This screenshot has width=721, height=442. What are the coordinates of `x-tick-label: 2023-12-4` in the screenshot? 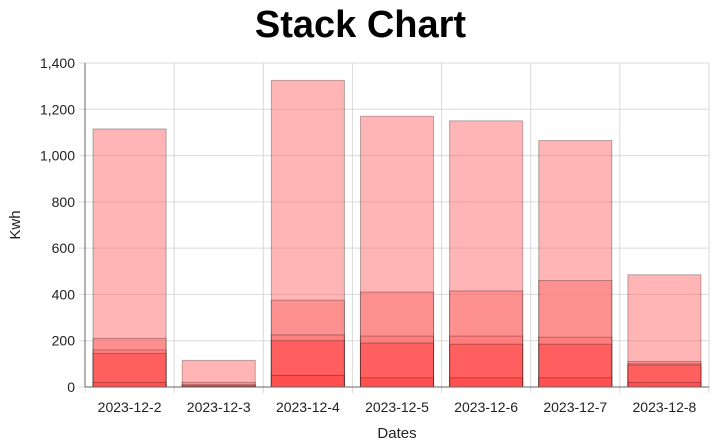 It's located at (308, 407).